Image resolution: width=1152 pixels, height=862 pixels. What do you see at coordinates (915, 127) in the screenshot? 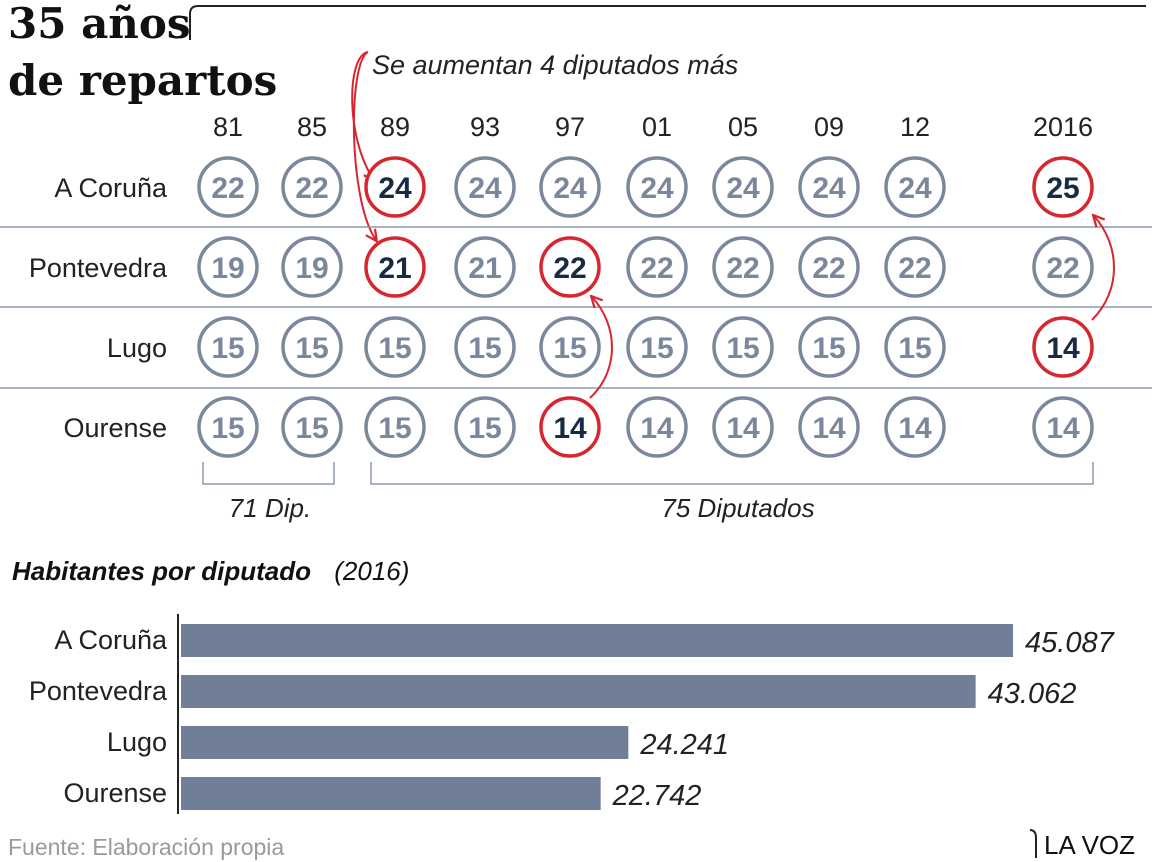
I see `year-header: 12` at bounding box center [915, 127].